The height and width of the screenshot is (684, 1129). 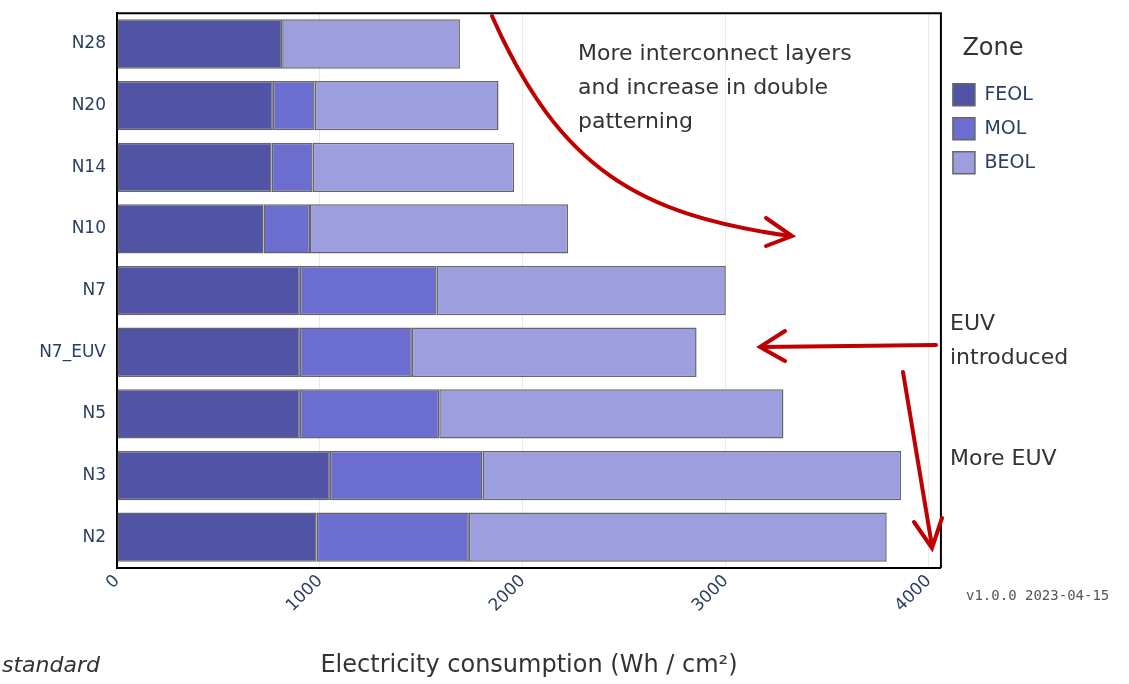 What do you see at coordinates (88, 104) in the screenshot?
I see `y-tick-label: N20` at bounding box center [88, 104].